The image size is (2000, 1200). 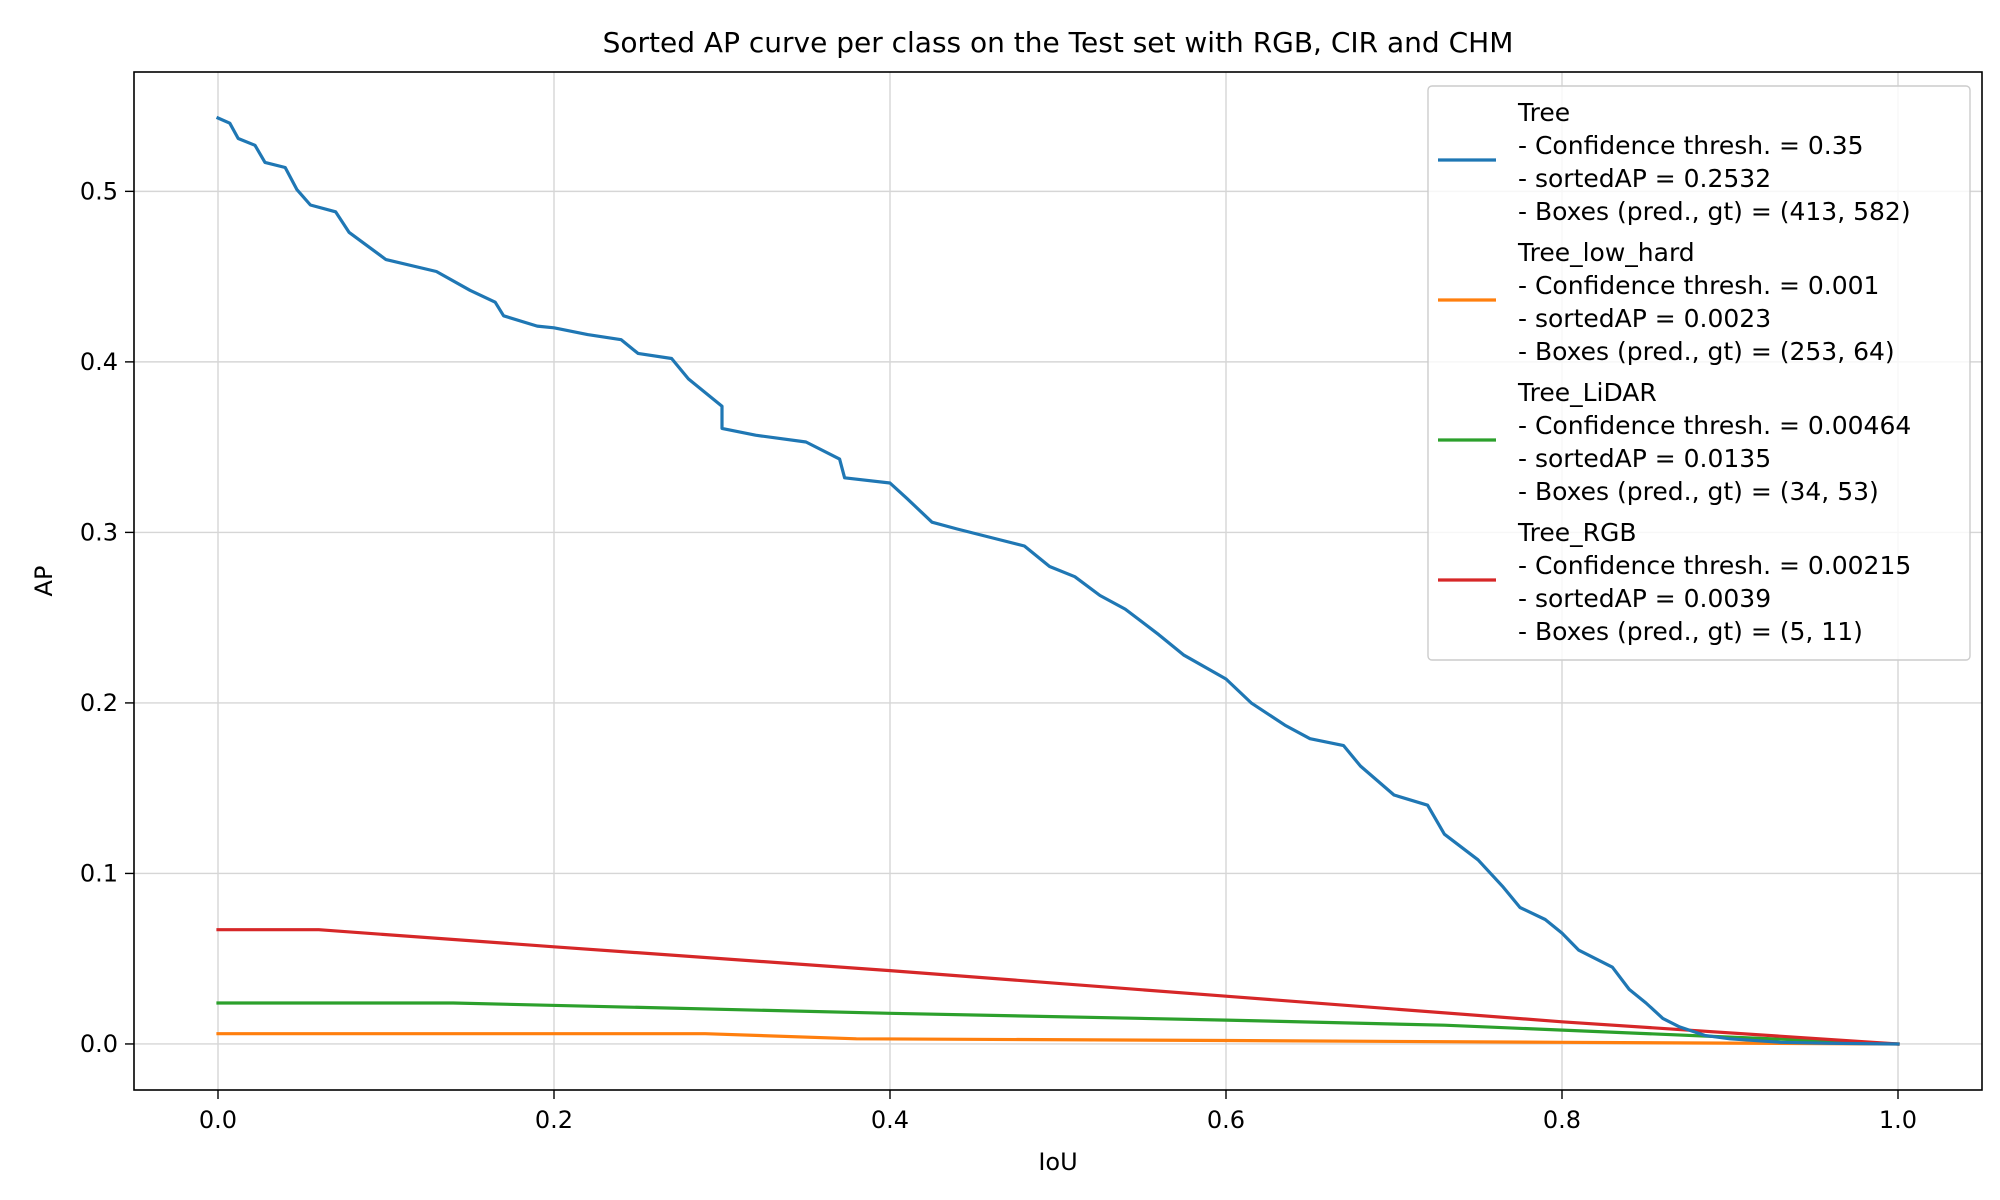 I want to click on x-tick-label: 0.4, so click(x=890, y=1120).